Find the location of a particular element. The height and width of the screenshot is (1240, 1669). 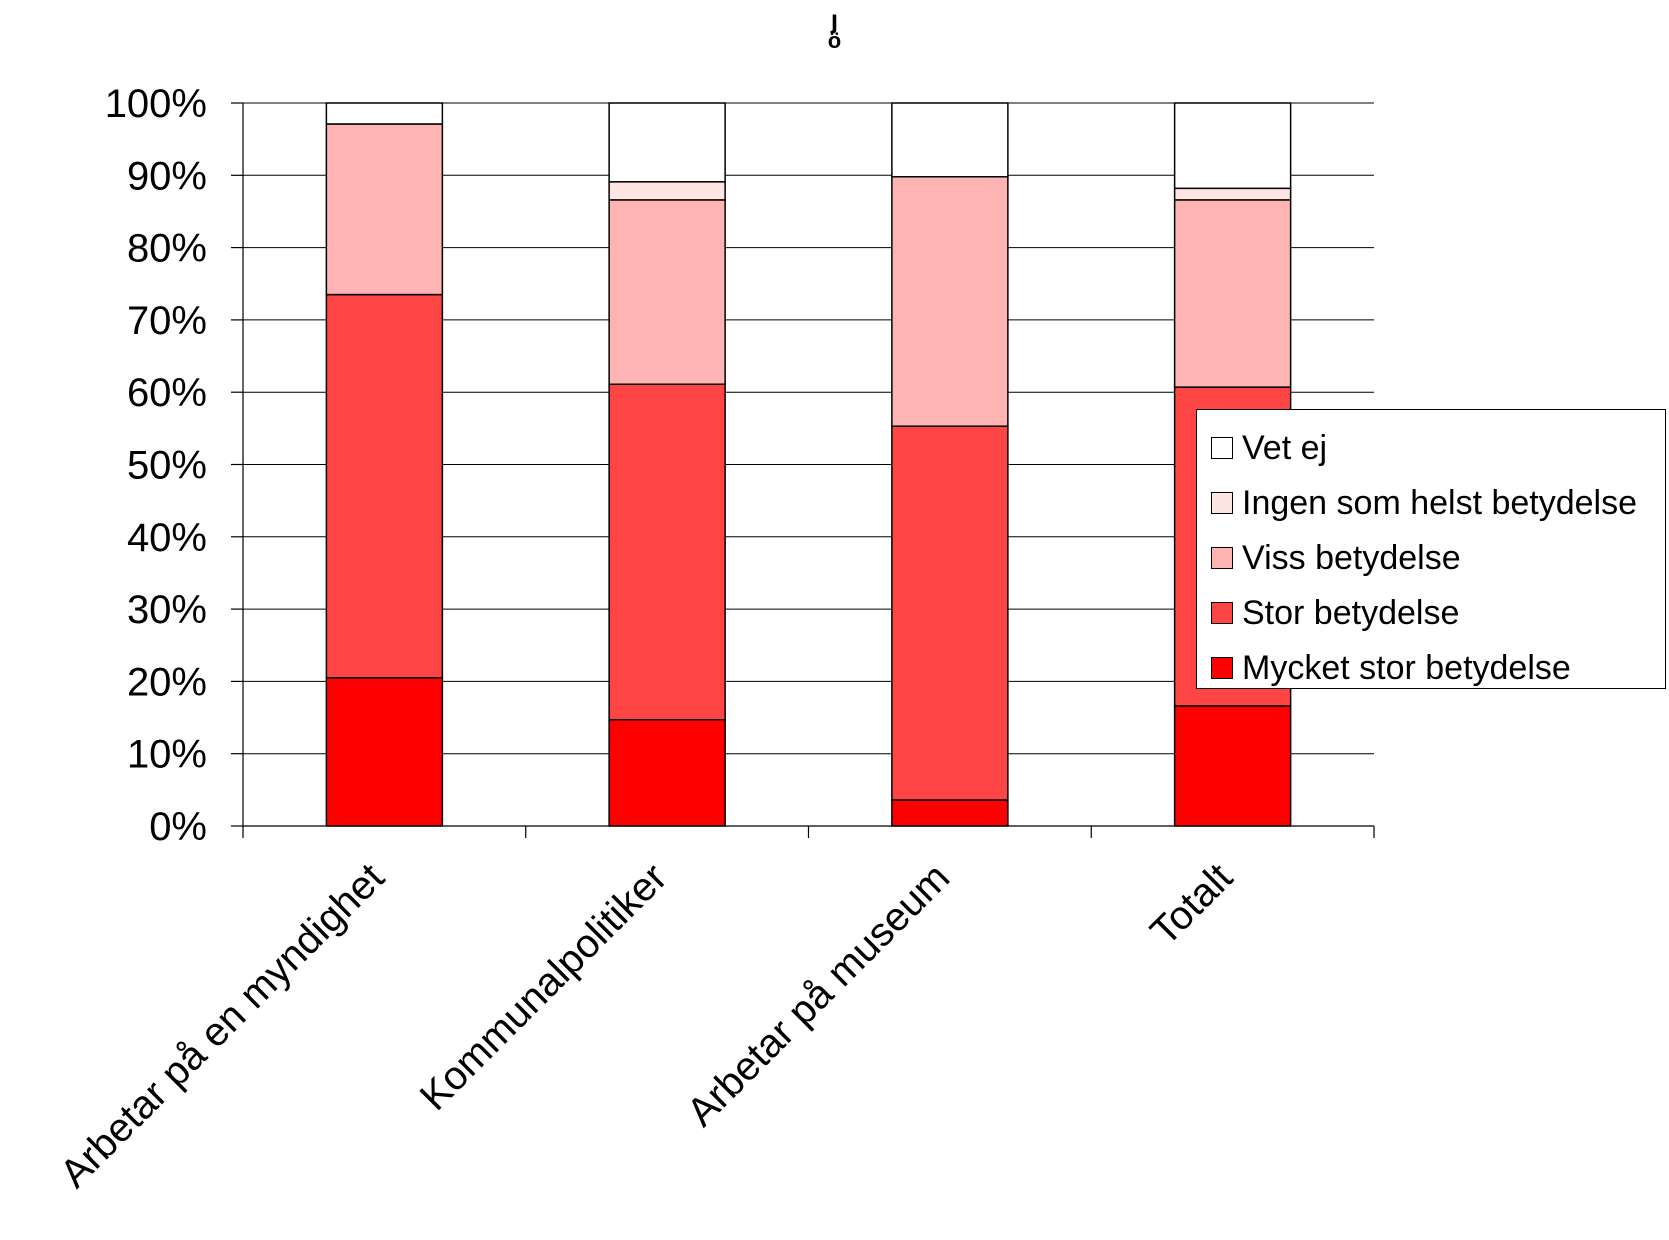

y-tick-label: 10% is located at coordinates (167, 755).